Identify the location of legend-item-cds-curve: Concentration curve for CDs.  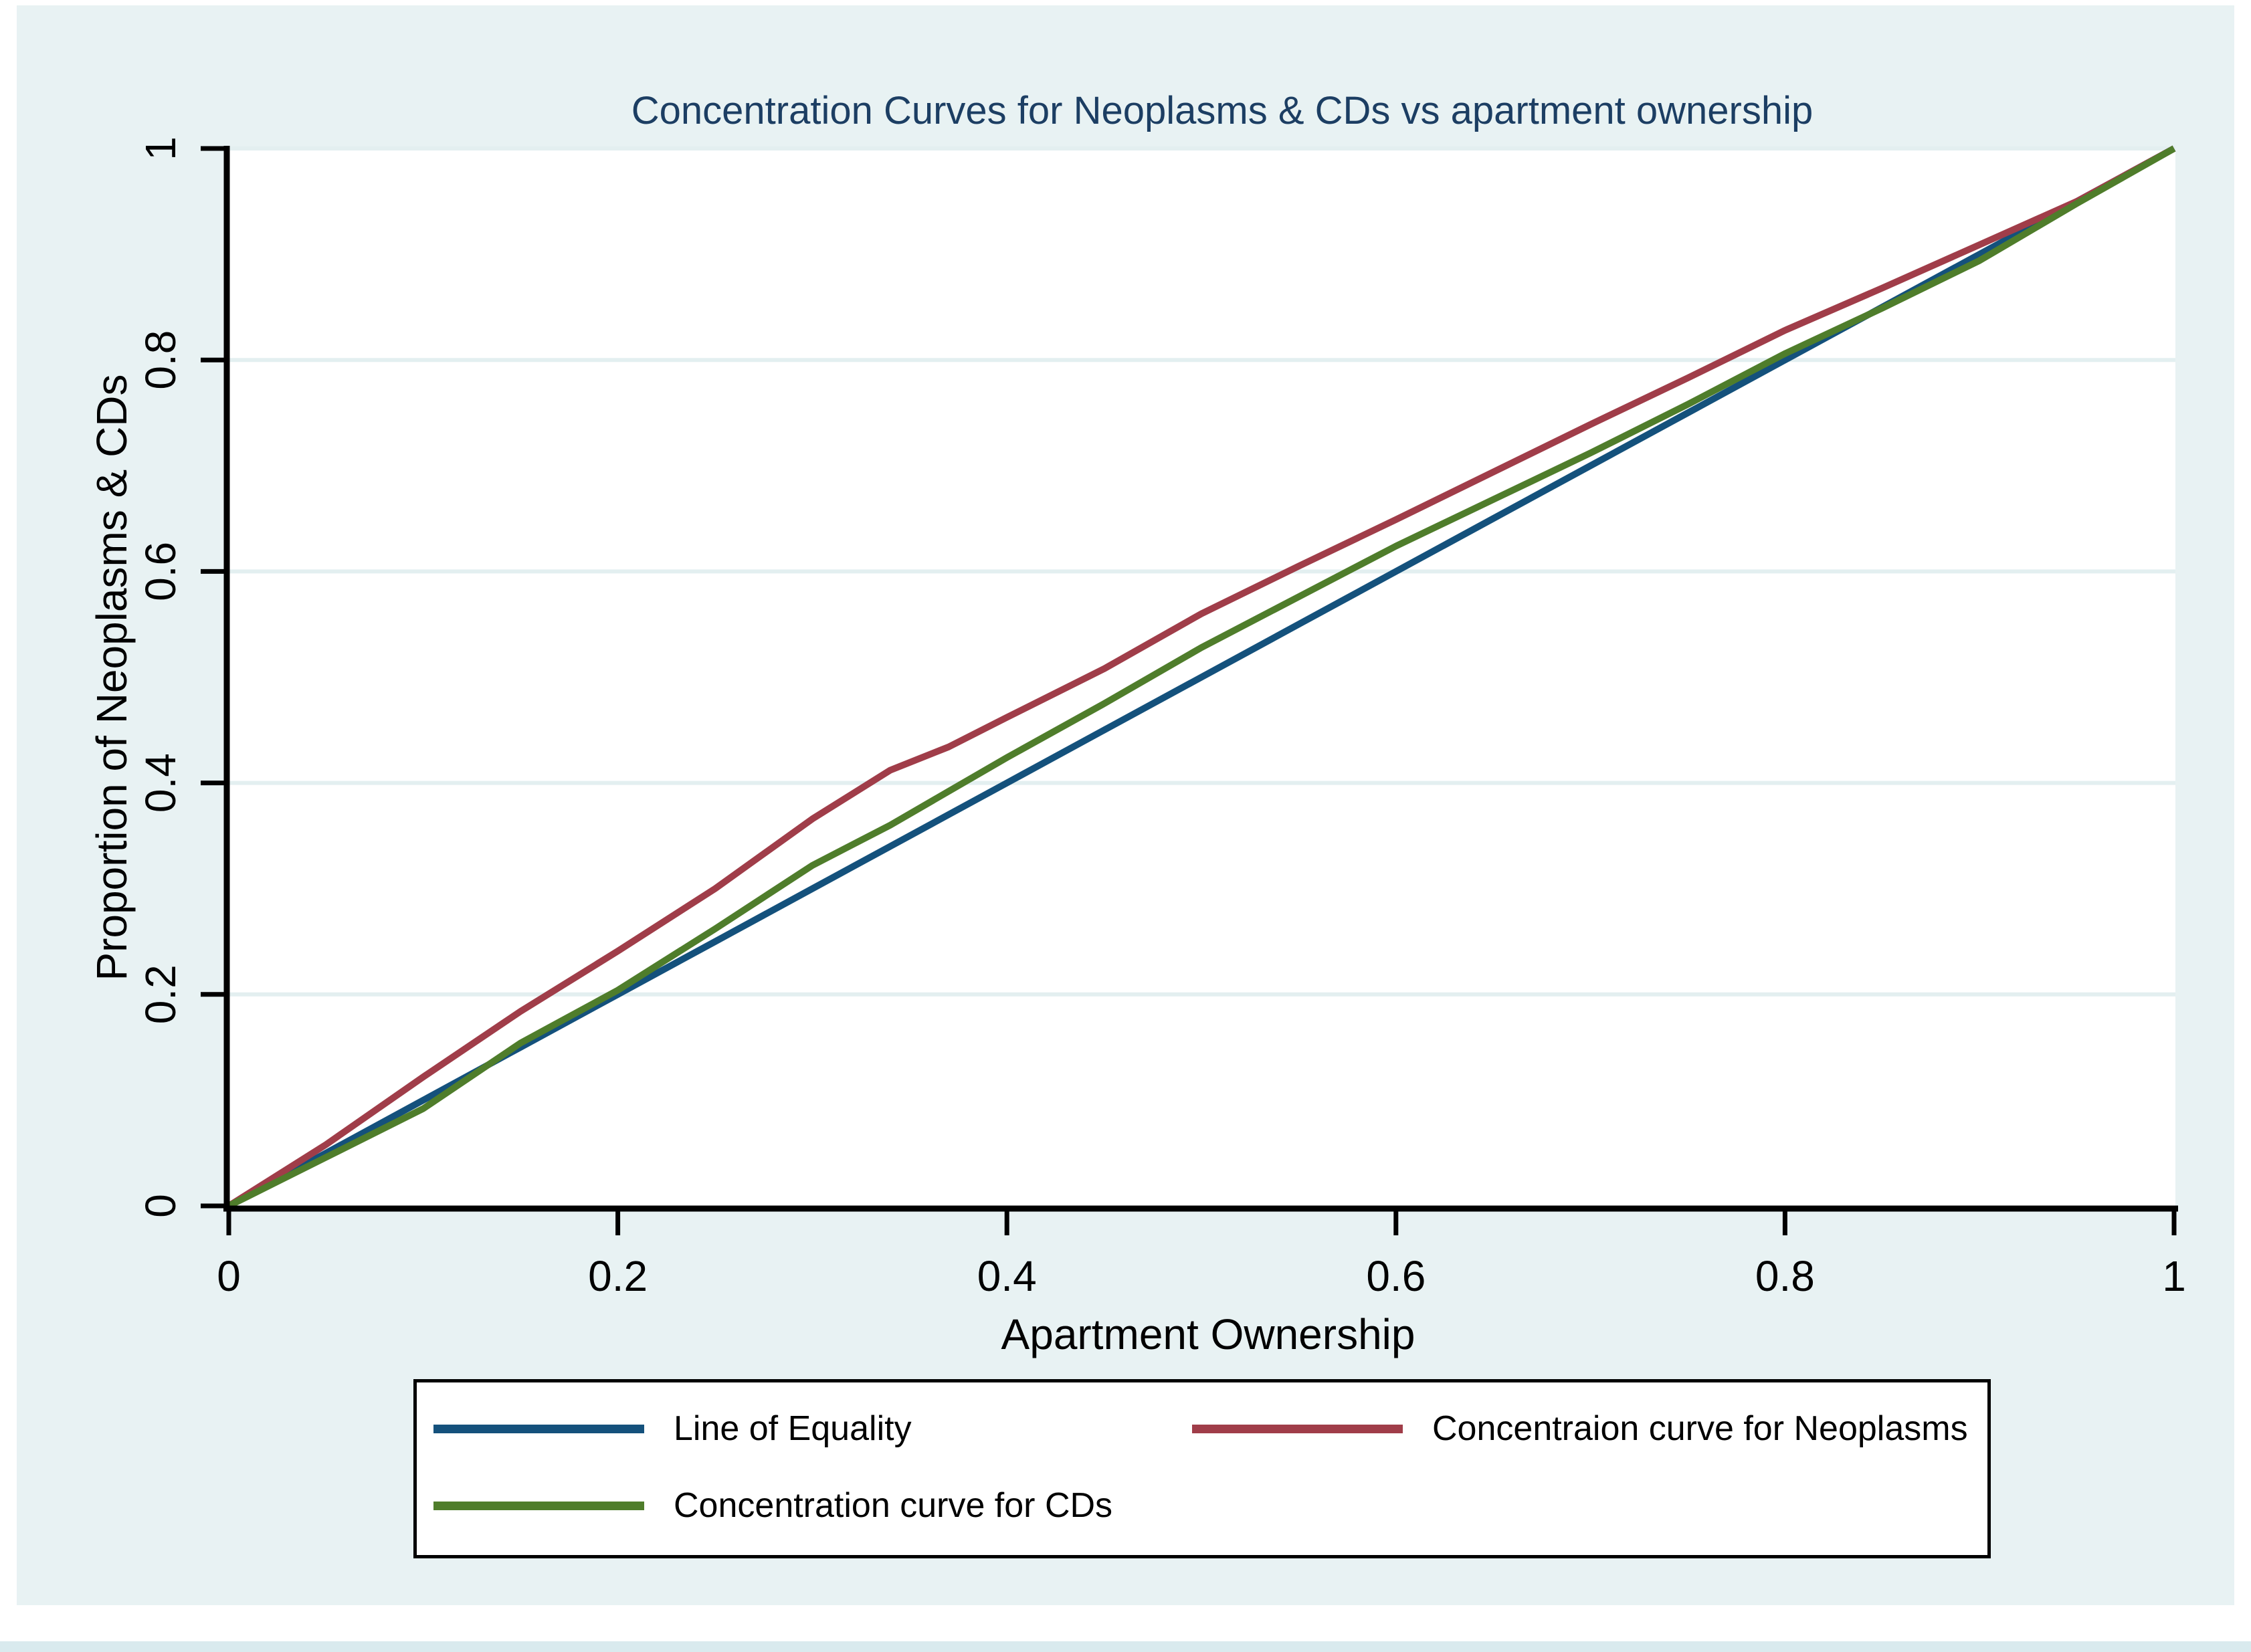
(772, 1505).